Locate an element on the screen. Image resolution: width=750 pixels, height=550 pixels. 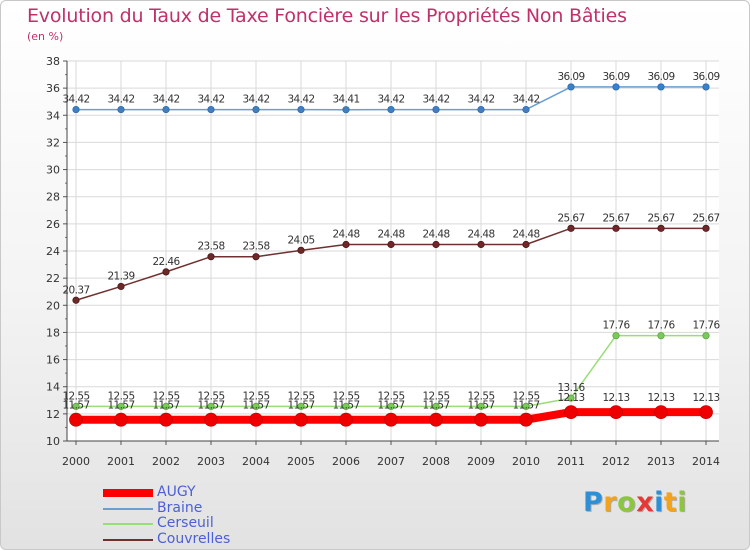
y-tick-label: 16 is located at coordinates (53, 360).